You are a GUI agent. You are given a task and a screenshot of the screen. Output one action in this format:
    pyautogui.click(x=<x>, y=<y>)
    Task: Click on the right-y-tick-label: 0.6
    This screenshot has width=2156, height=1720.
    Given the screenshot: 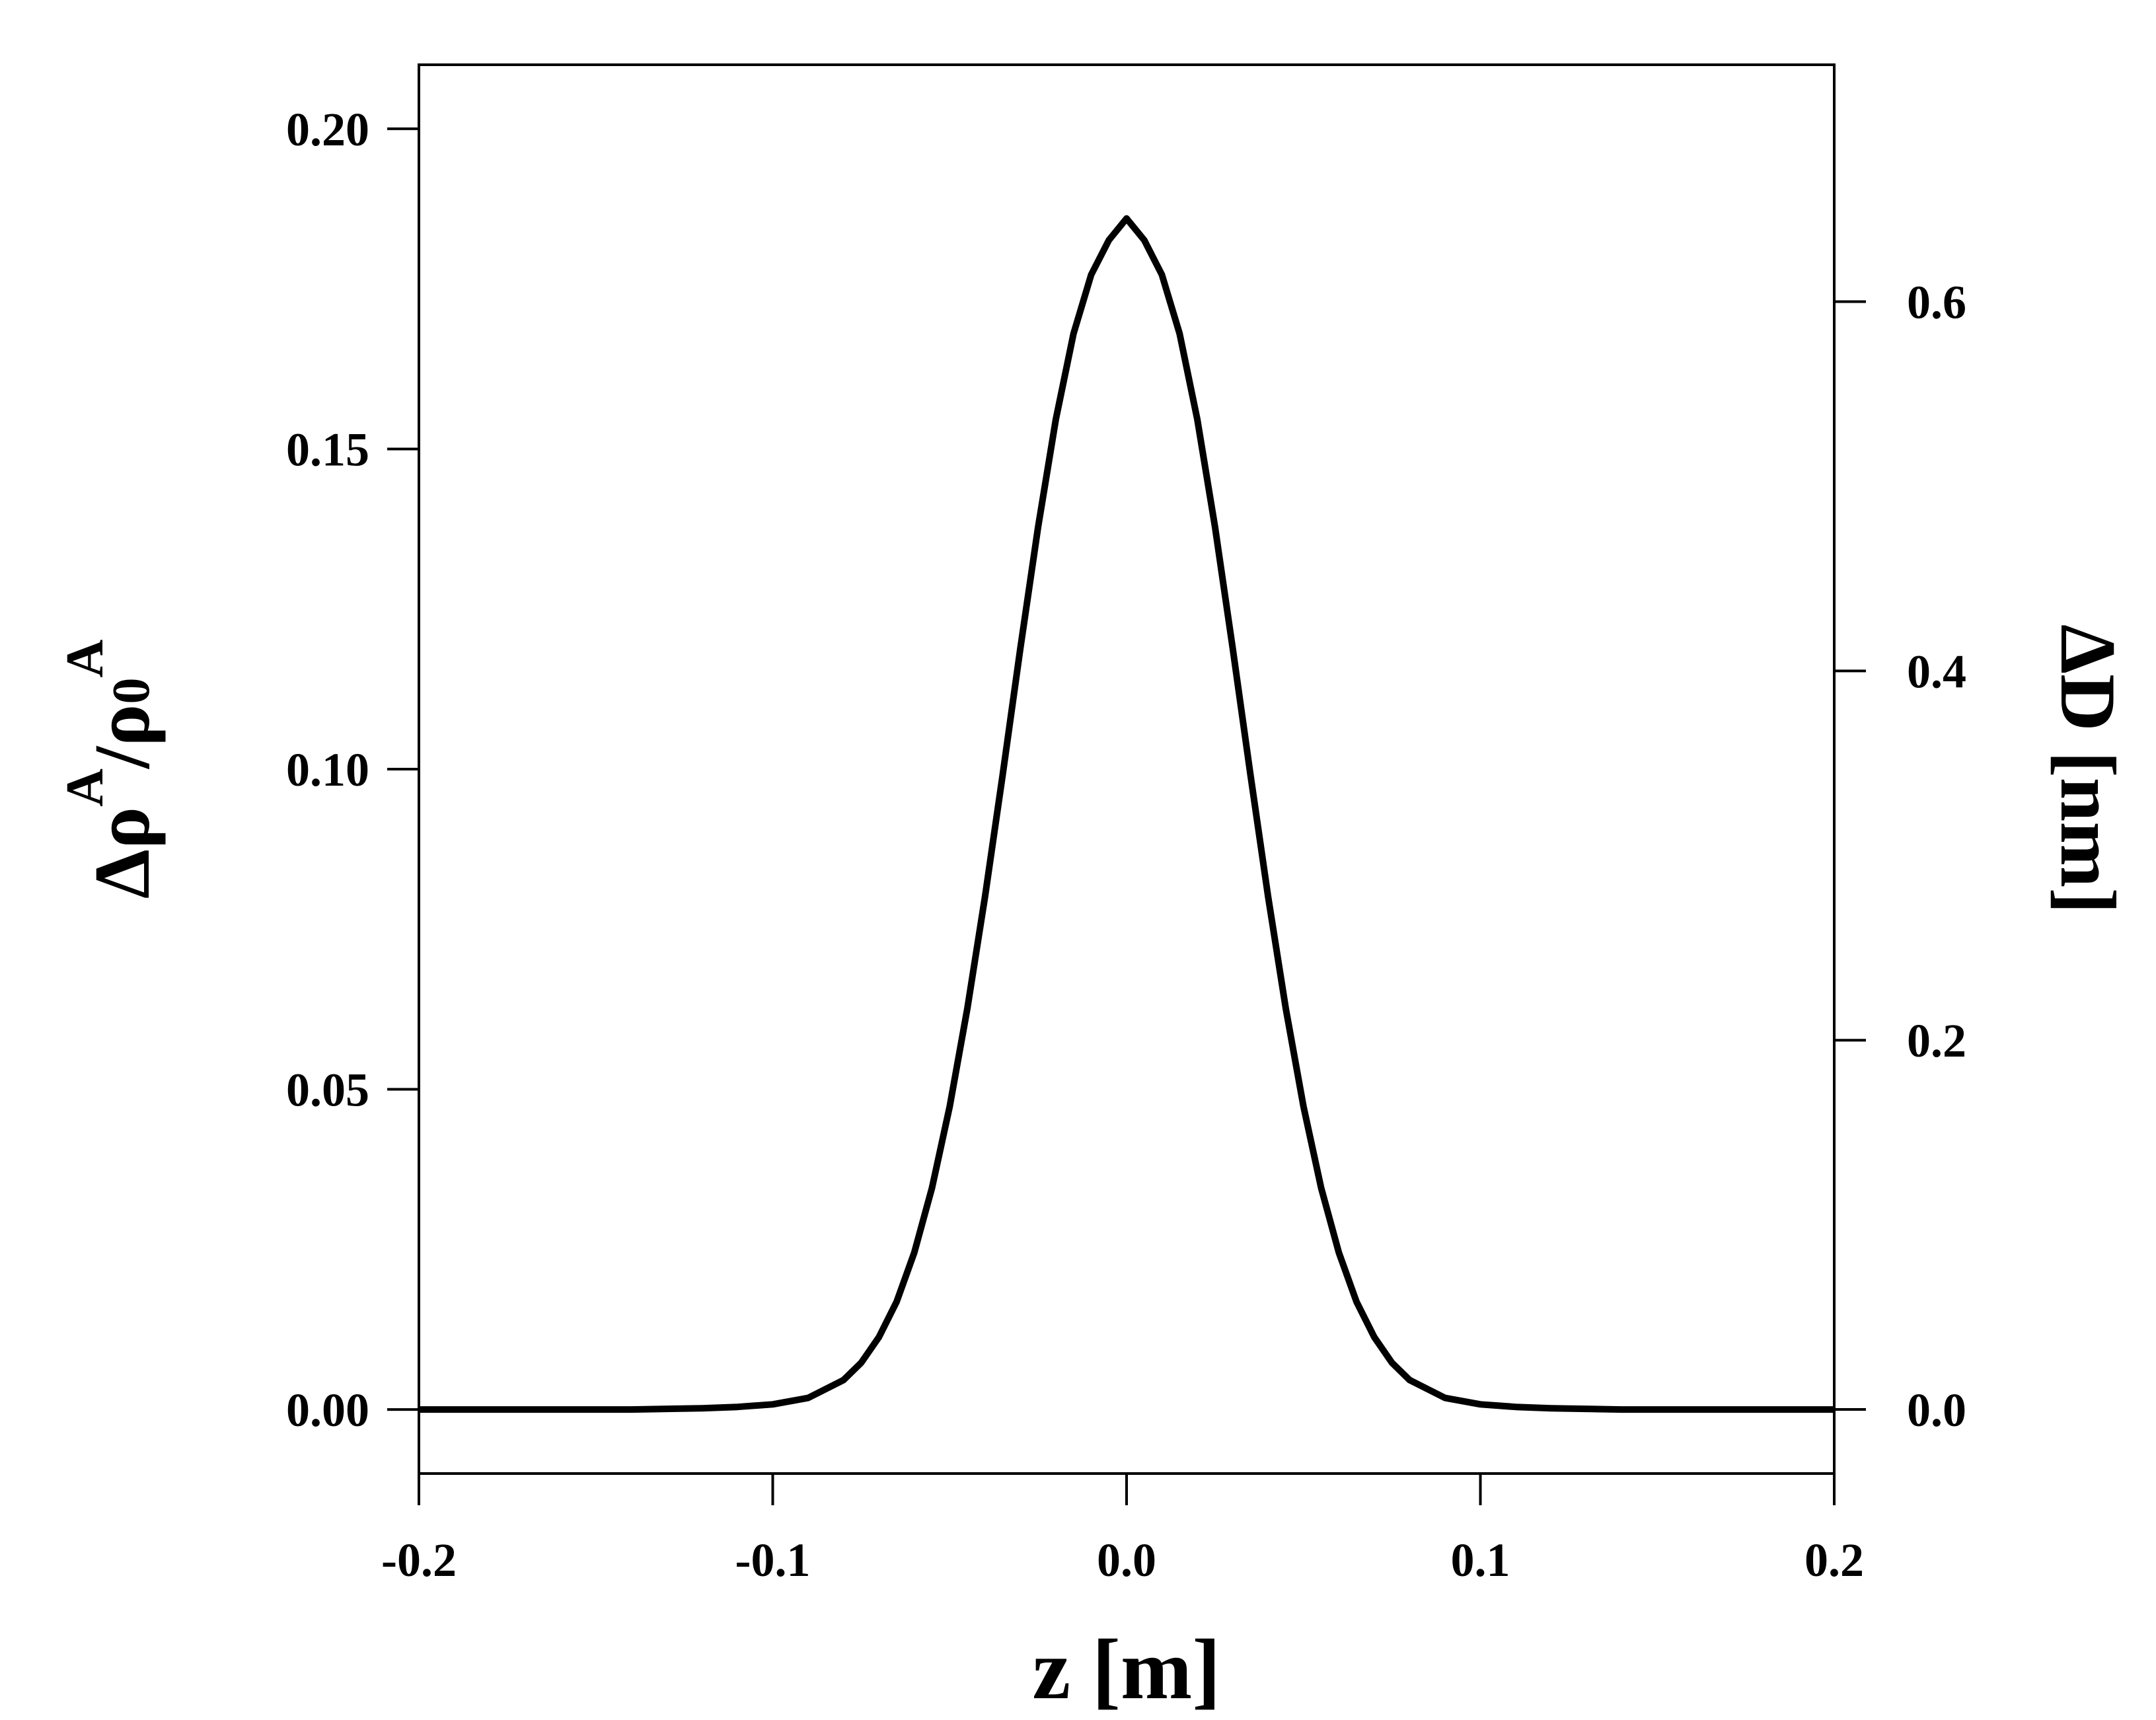 What is the action you would take?
    pyautogui.click(x=1936, y=302)
    